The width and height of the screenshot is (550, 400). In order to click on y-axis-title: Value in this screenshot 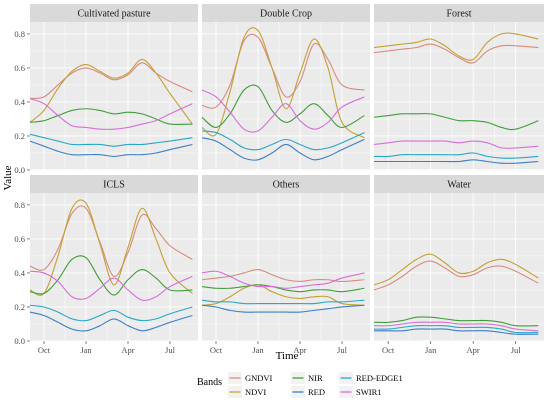, I will do `click(8, 177)`.